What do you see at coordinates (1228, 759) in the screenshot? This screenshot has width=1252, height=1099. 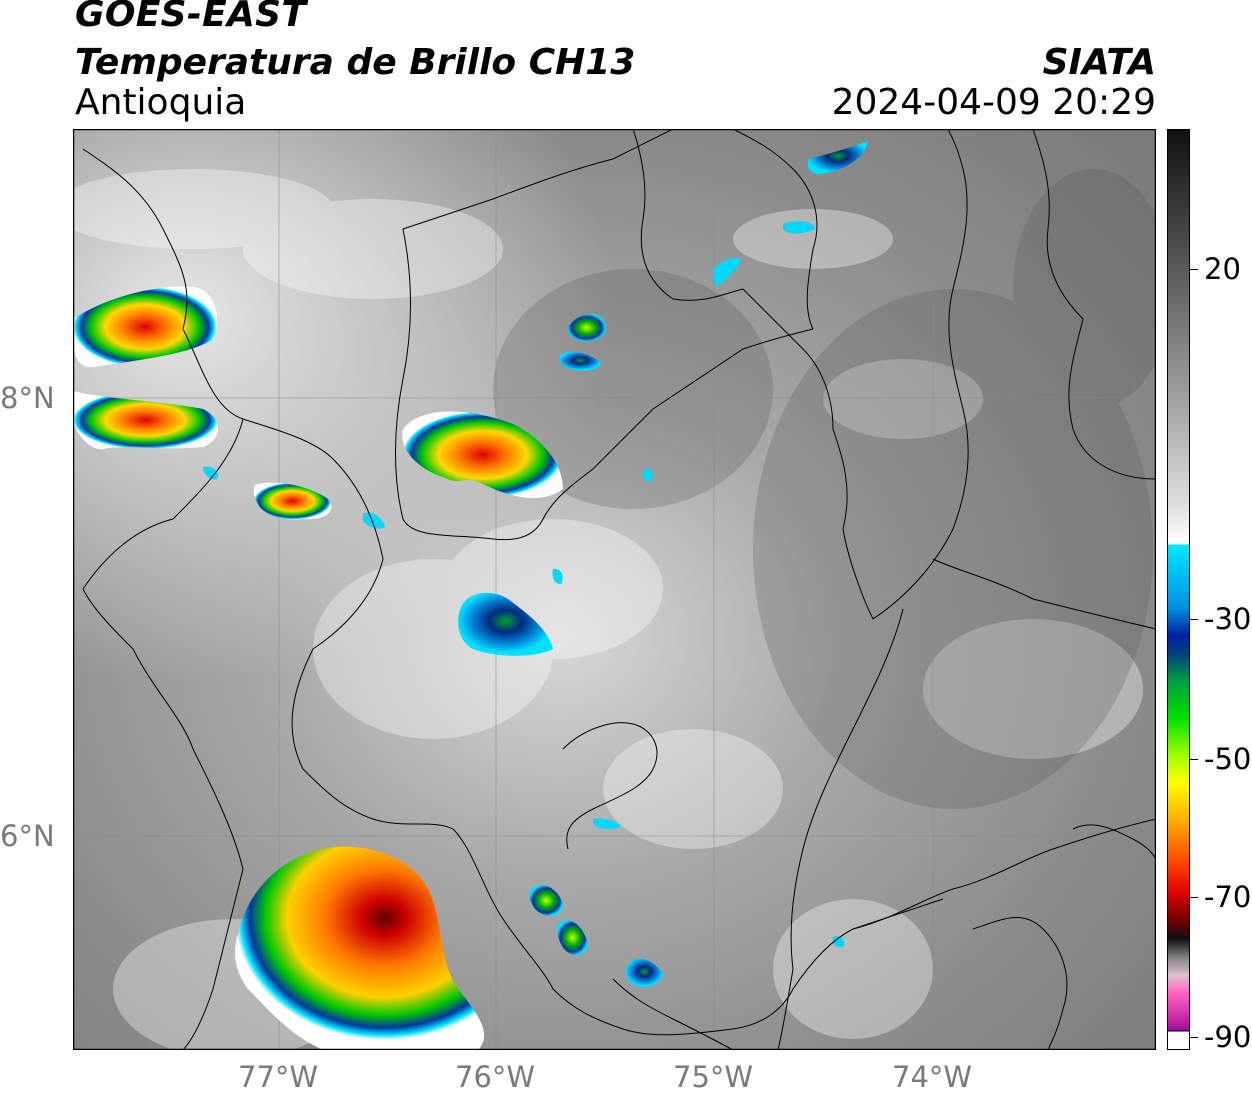 I see `colorbar-tick-minus50: -50` at bounding box center [1228, 759].